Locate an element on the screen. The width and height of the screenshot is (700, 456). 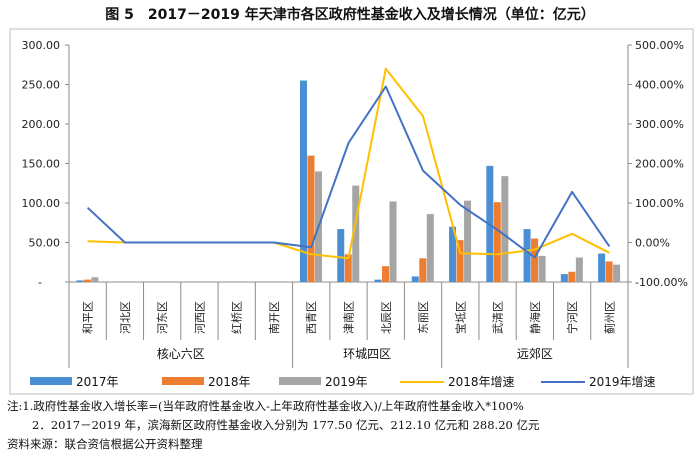
category-label: 南开区 is located at coordinates (274, 317).